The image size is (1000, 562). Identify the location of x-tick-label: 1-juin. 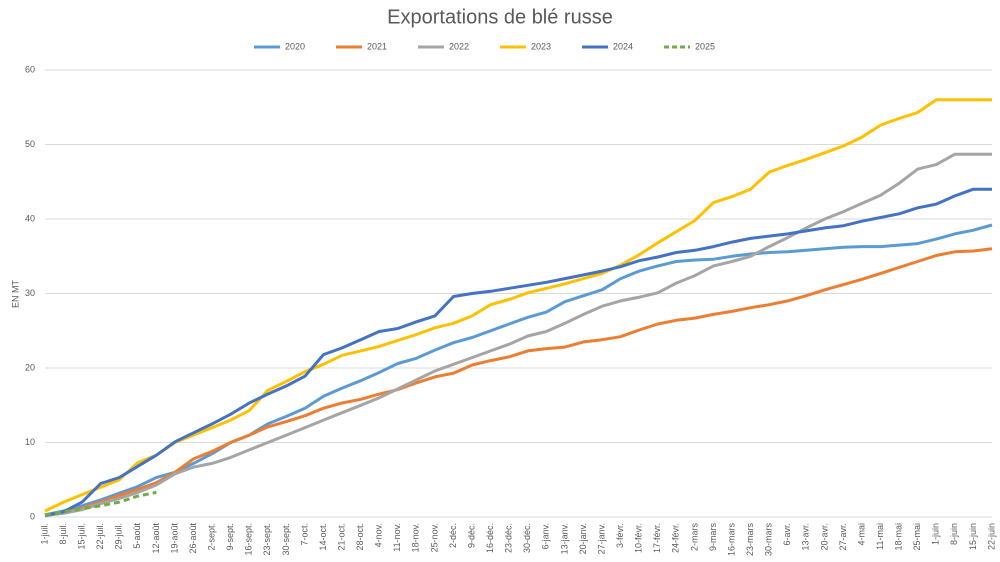
(936, 534).